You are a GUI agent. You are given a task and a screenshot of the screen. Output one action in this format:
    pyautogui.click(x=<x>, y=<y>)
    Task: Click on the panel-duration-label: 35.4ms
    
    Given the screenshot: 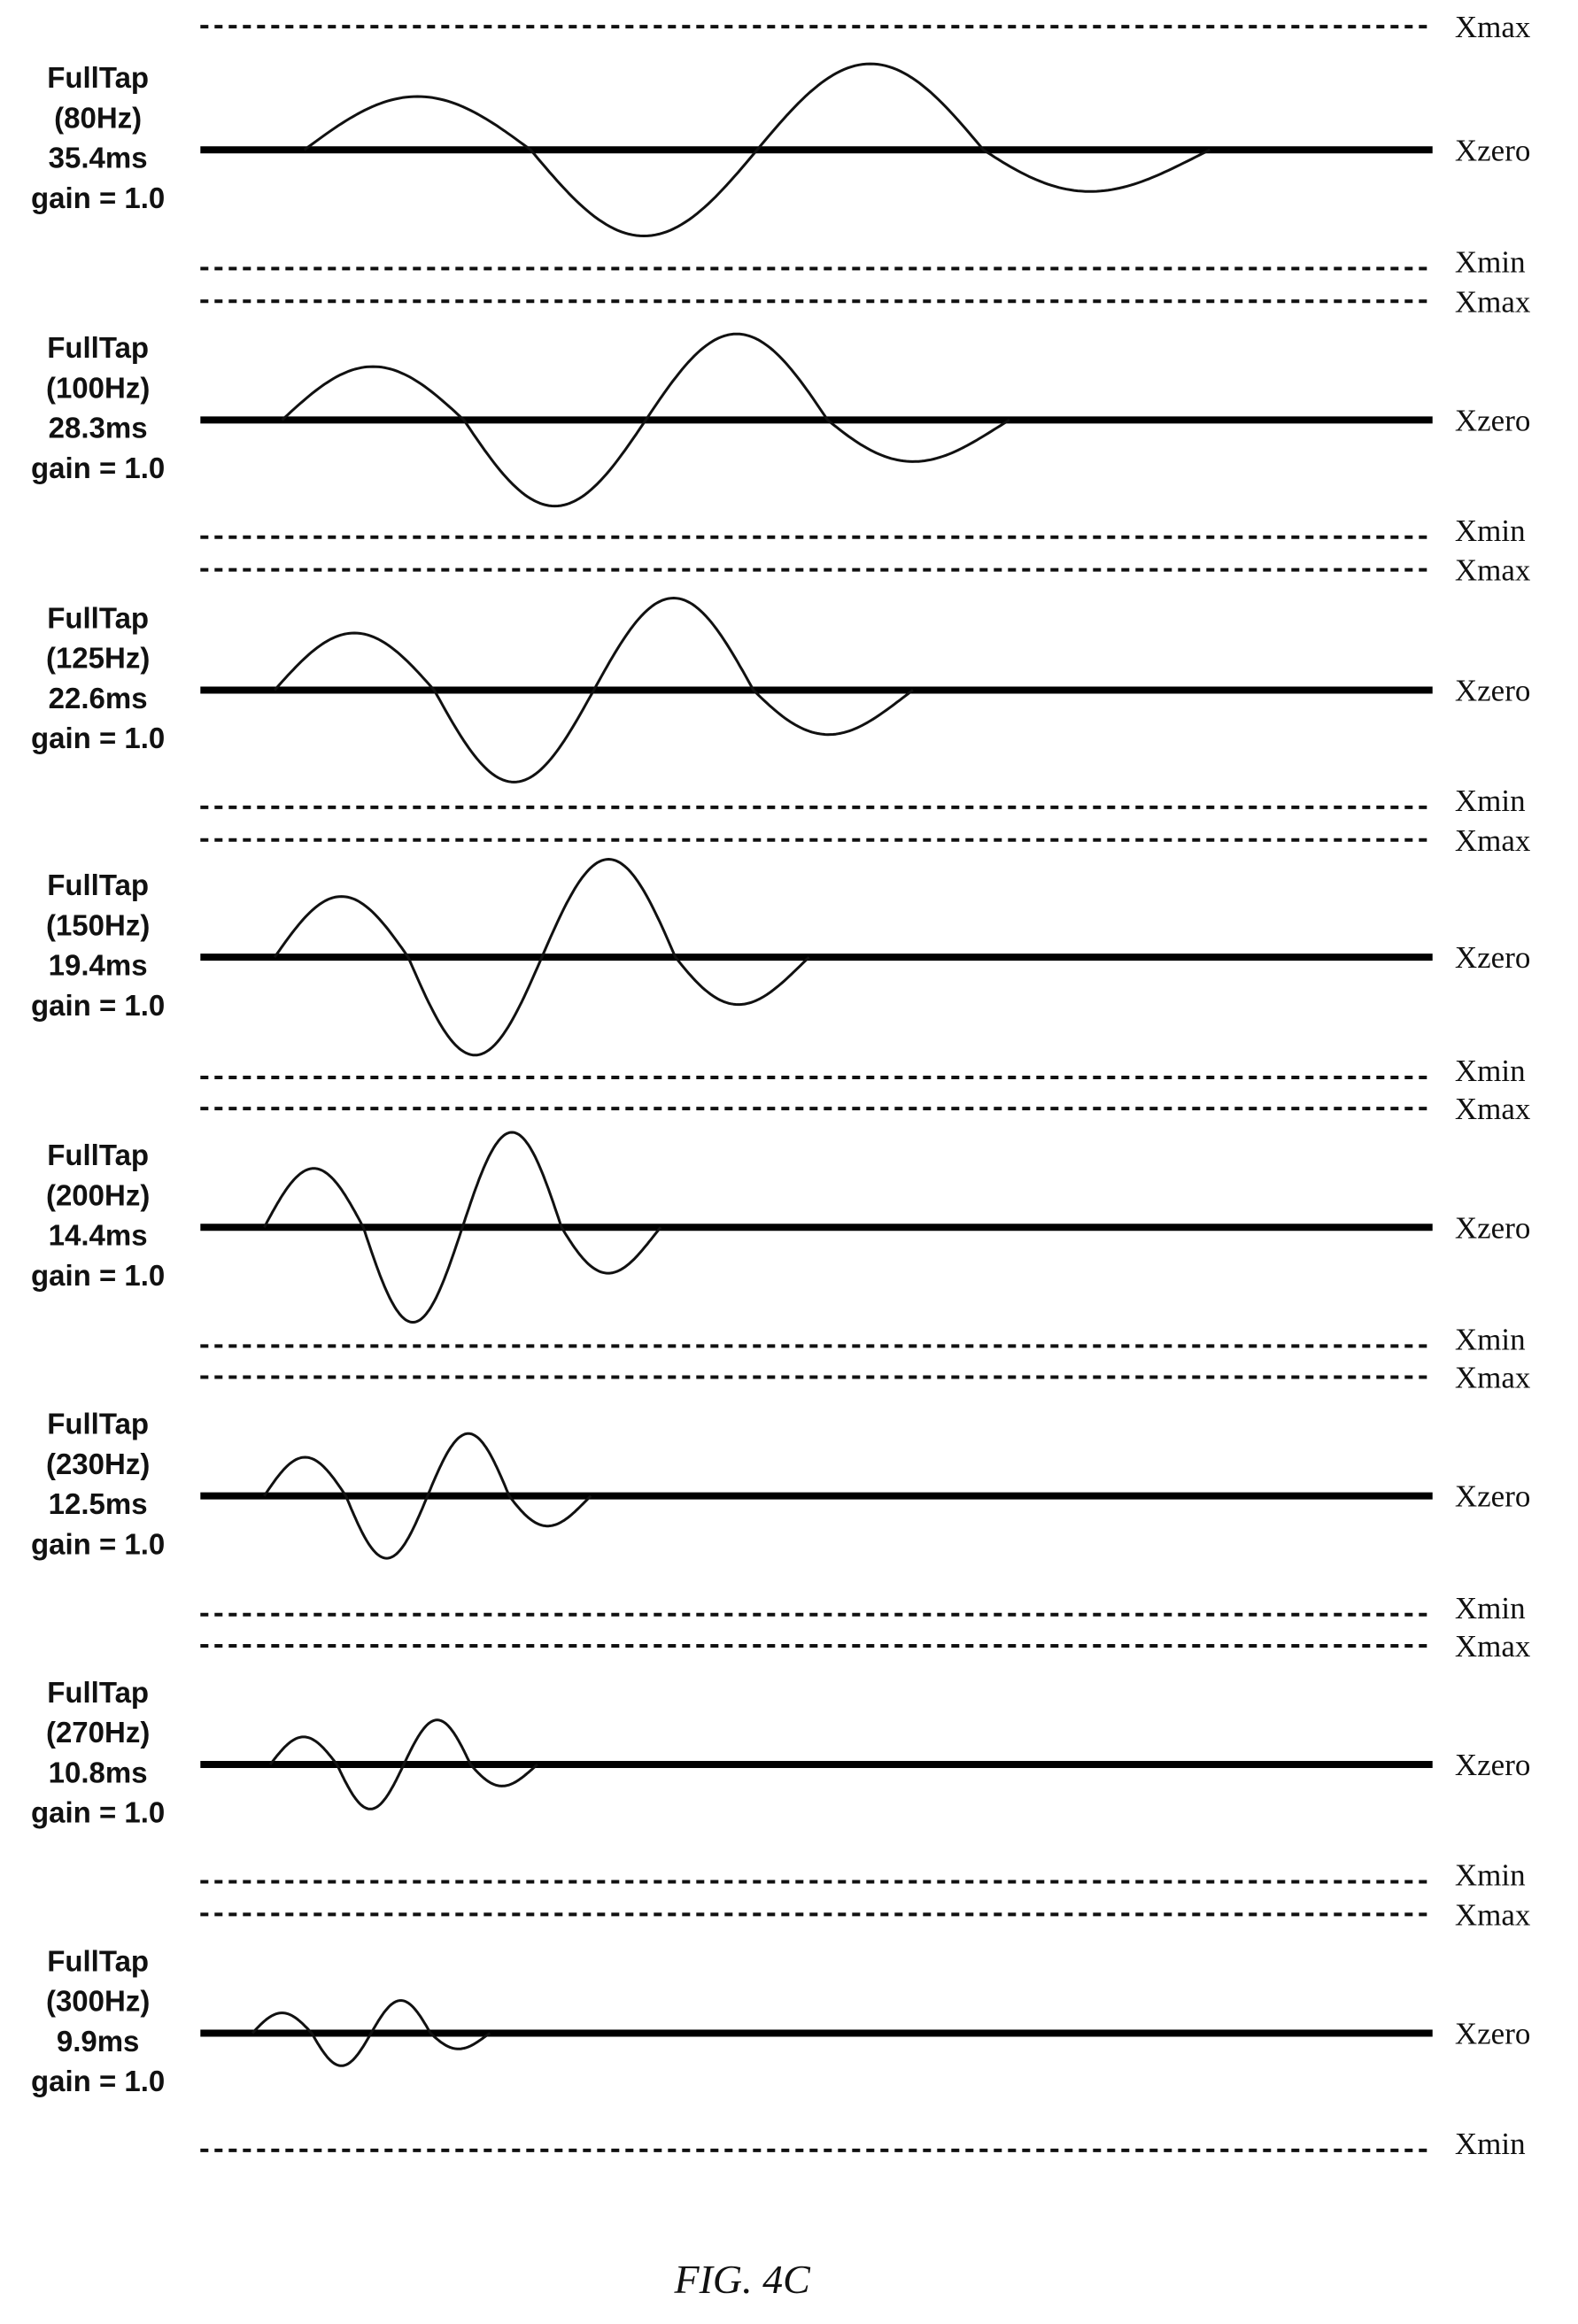 What is the action you would take?
    pyautogui.click(x=98, y=158)
    